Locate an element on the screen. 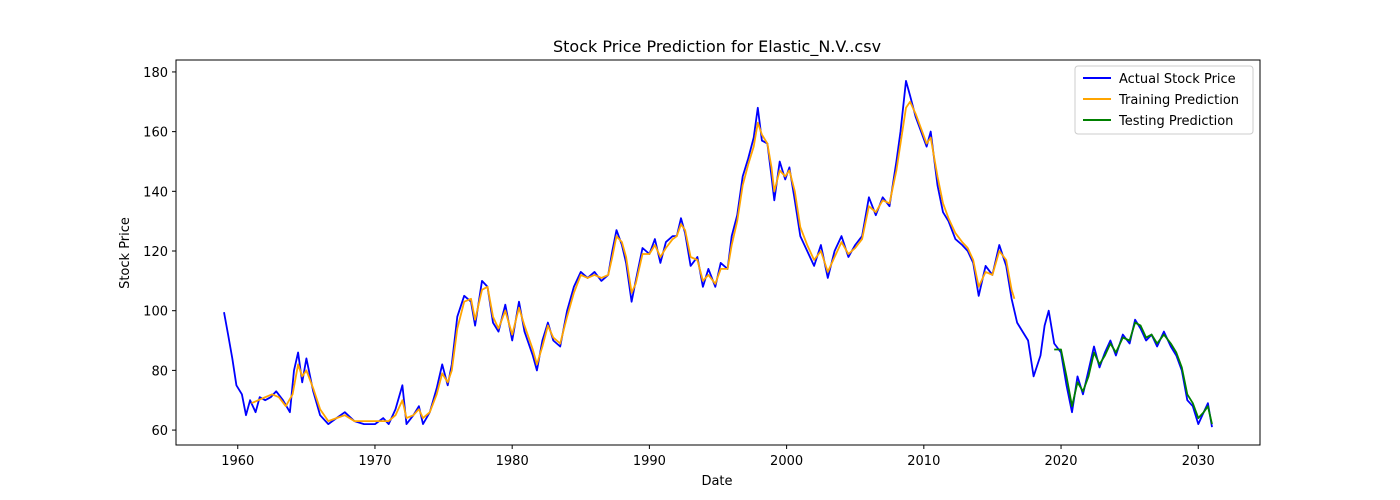 This screenshot has height=500, width=1400. x-tick-label: 2030 is located at coordinates (1198, 461).